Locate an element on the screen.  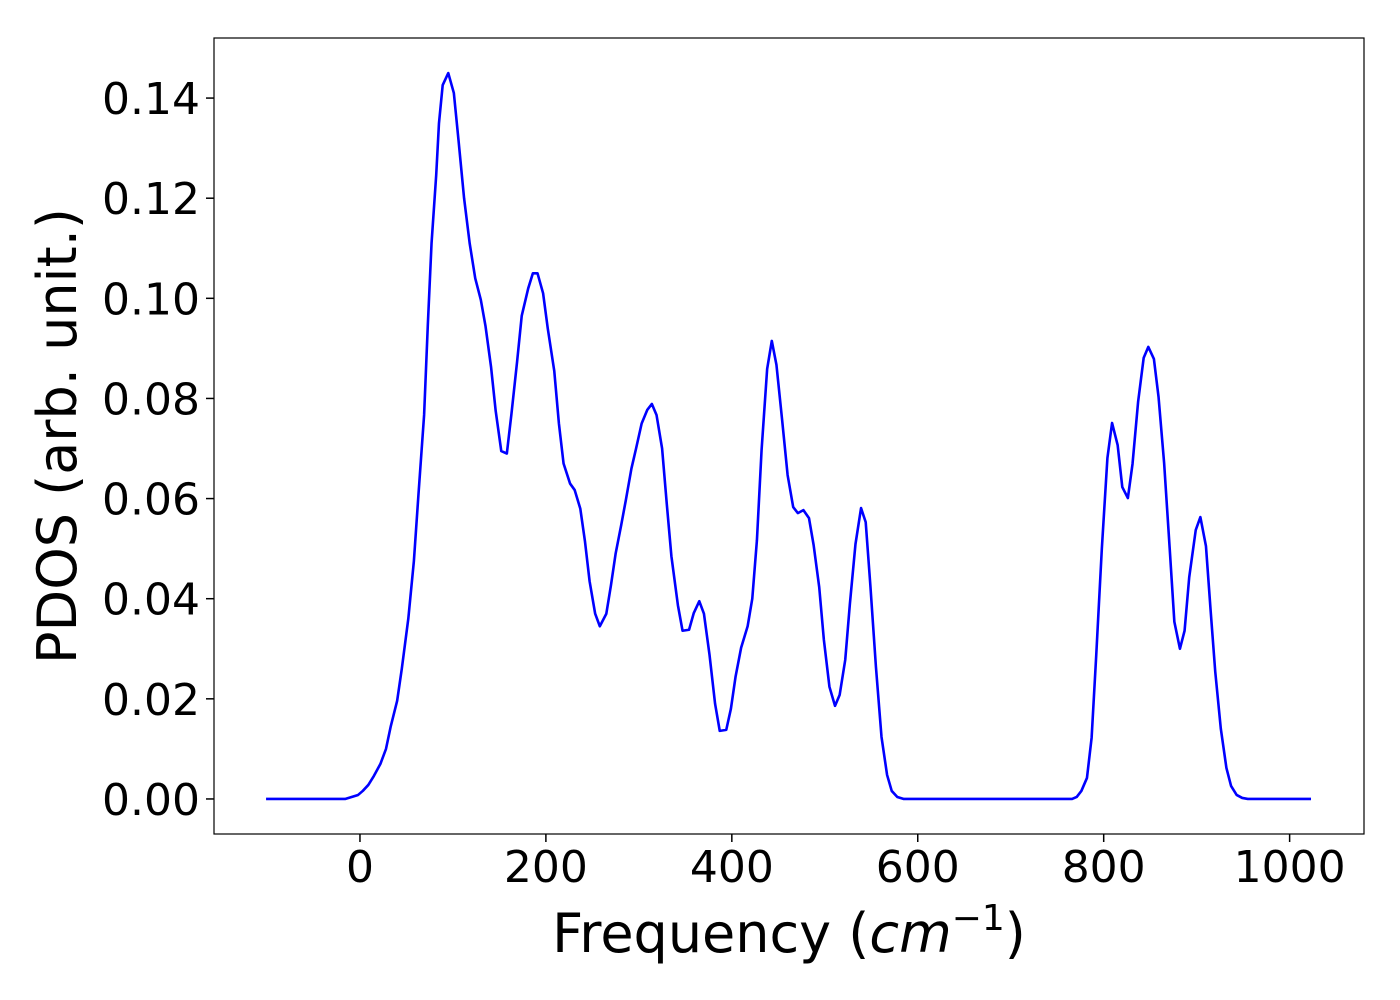
y-tick-label: 0.10 is located at coordinates (151, 299).